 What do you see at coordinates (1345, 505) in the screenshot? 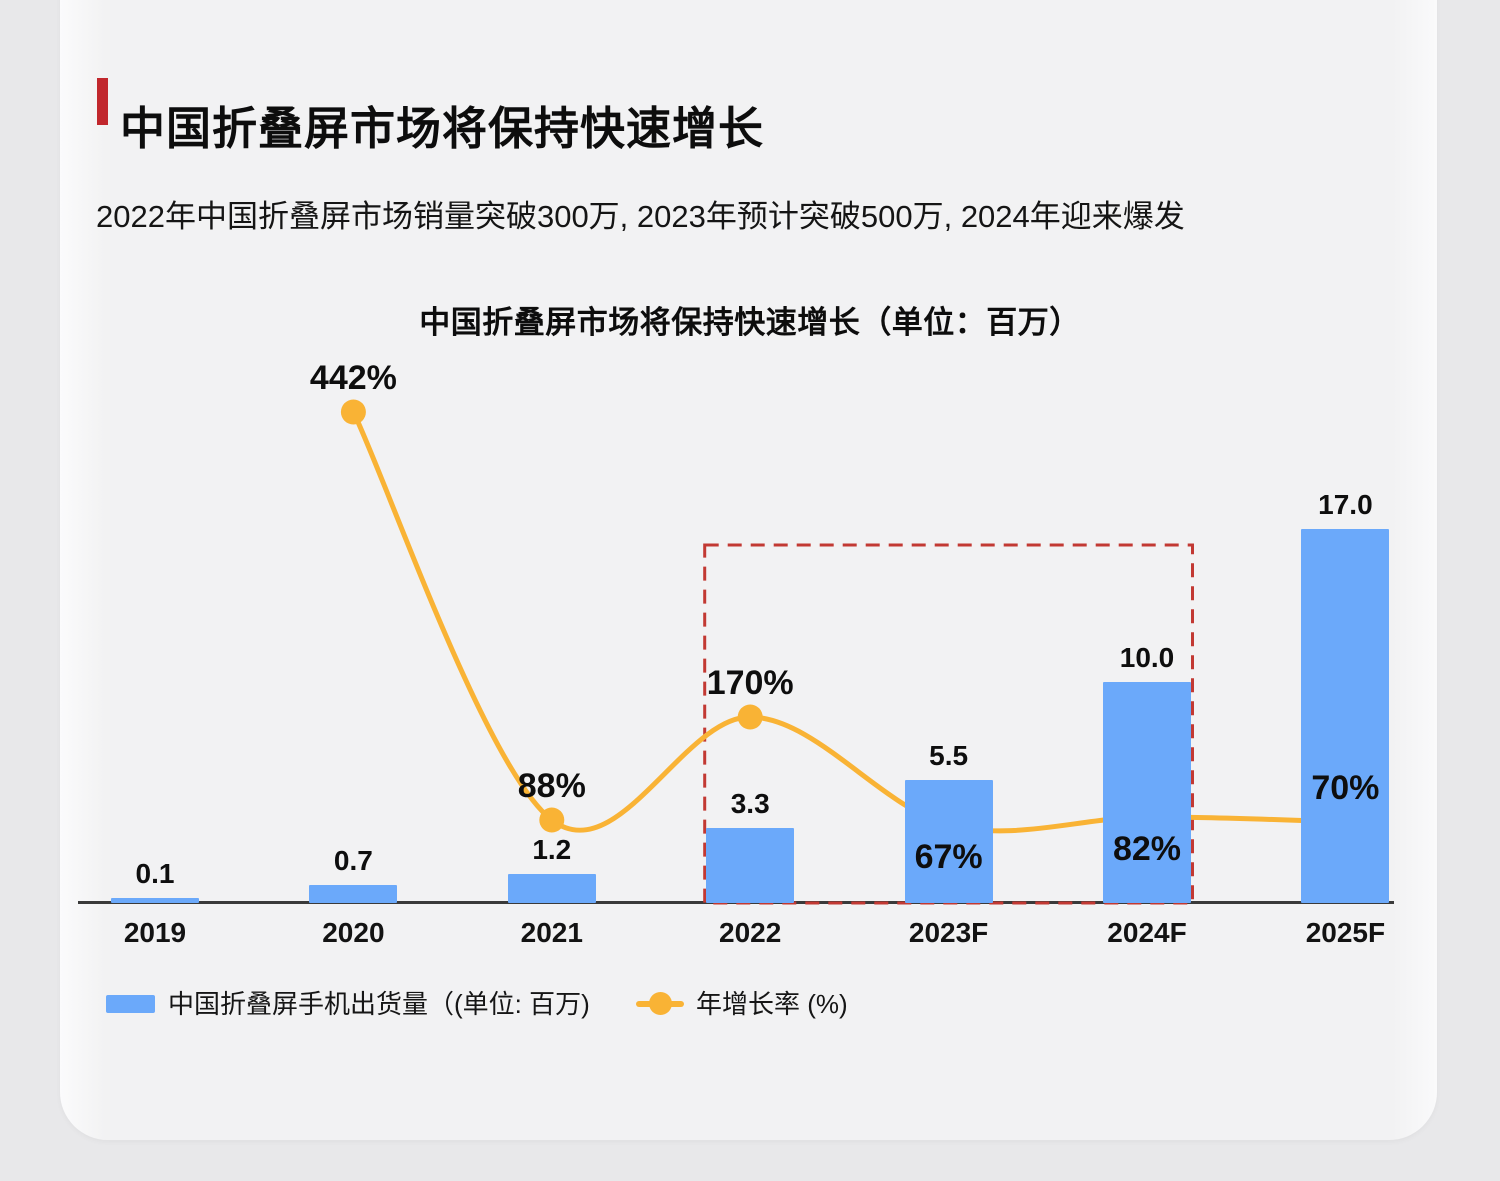
I see `bar-value-label-2025F: 17.0` at bounding box center [1345, 505].